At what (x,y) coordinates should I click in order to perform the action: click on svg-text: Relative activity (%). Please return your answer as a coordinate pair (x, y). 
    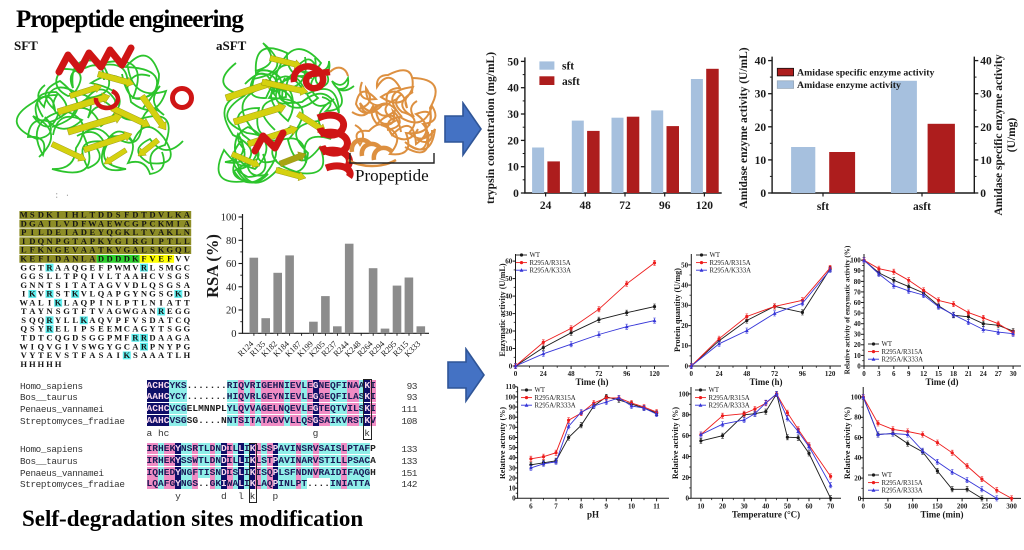
    Looking at the image, I should click on (676, 443).